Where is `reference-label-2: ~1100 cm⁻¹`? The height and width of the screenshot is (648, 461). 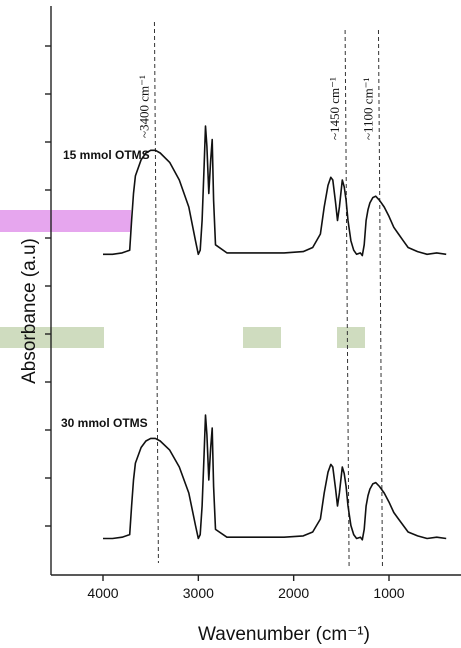
reference-label-2: ~1100 cm⁻¹ is located at coordinates (367, 108).